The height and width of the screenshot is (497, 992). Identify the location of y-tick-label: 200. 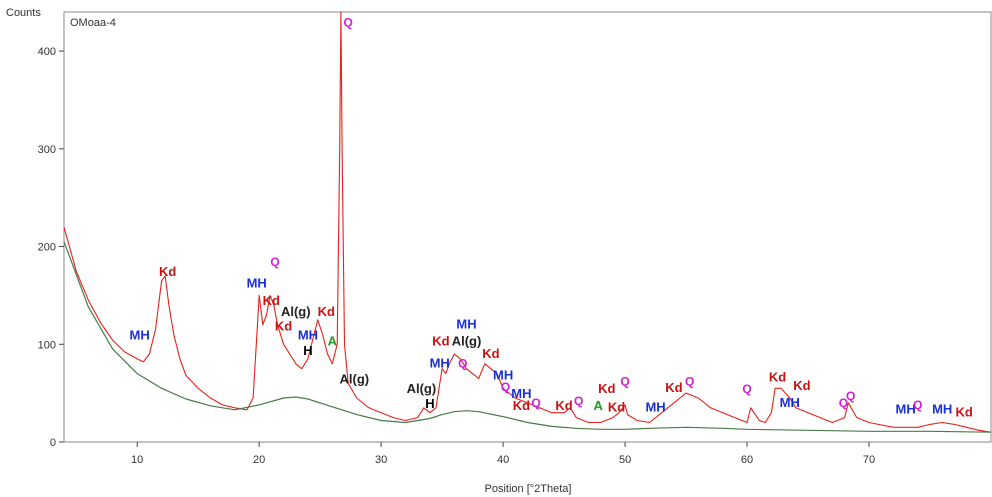
(47, 248).